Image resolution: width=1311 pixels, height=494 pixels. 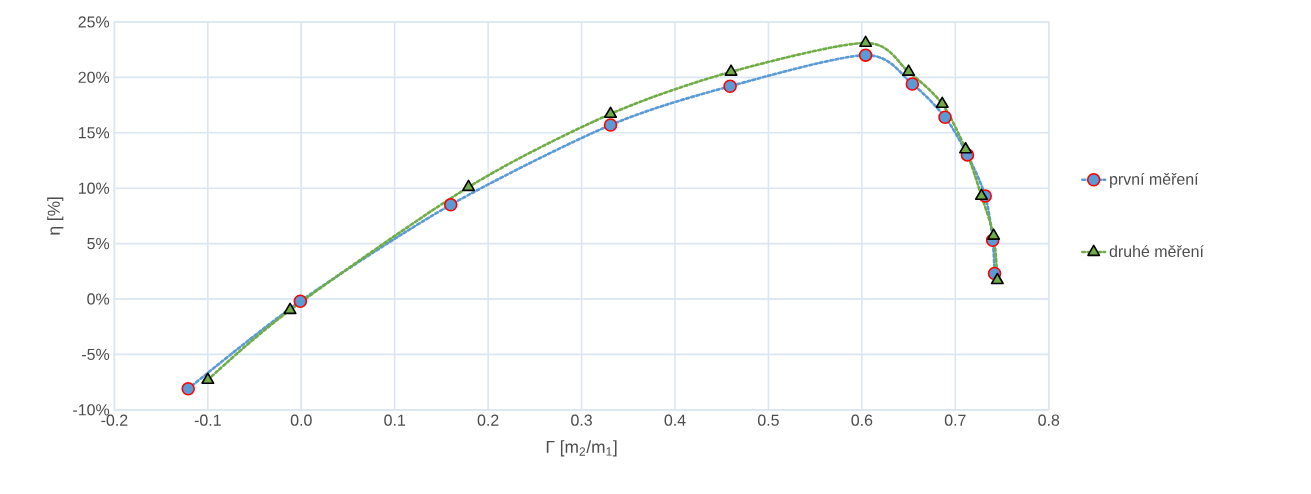 What do you see at coordinates (488, 420) in the screenshot?
I see `x-tick-label: 0.2` at bounding box center [488, 420].